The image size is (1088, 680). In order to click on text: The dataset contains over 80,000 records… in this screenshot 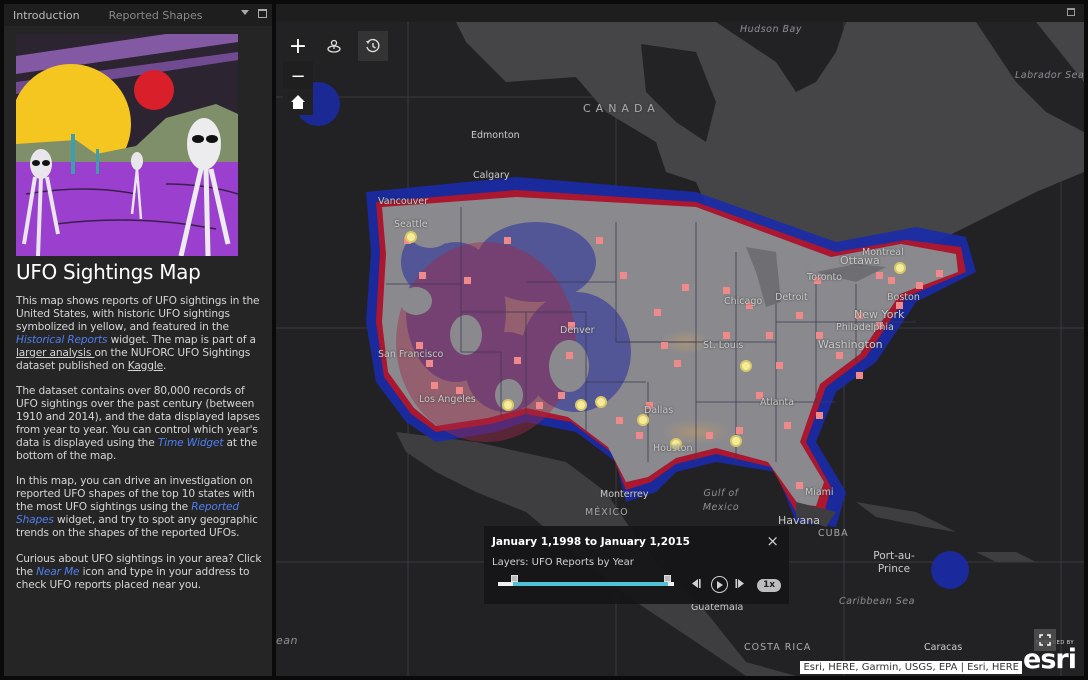, I will do `click(138, 417)`.